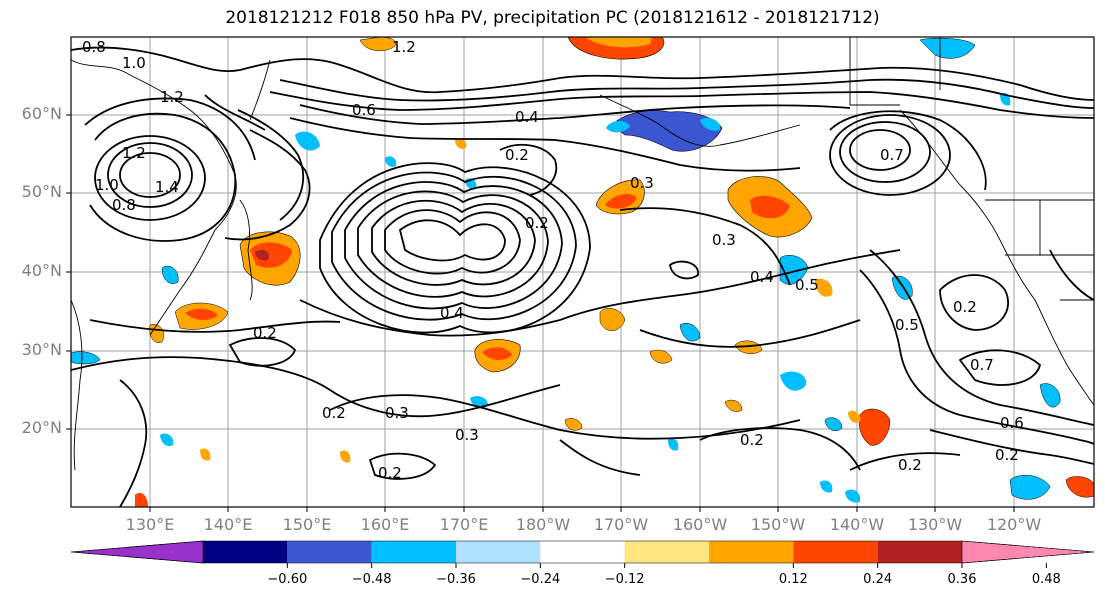 The image size is (1105, 601). I want to click on colorbar-extend-max, so click(1028, 552).